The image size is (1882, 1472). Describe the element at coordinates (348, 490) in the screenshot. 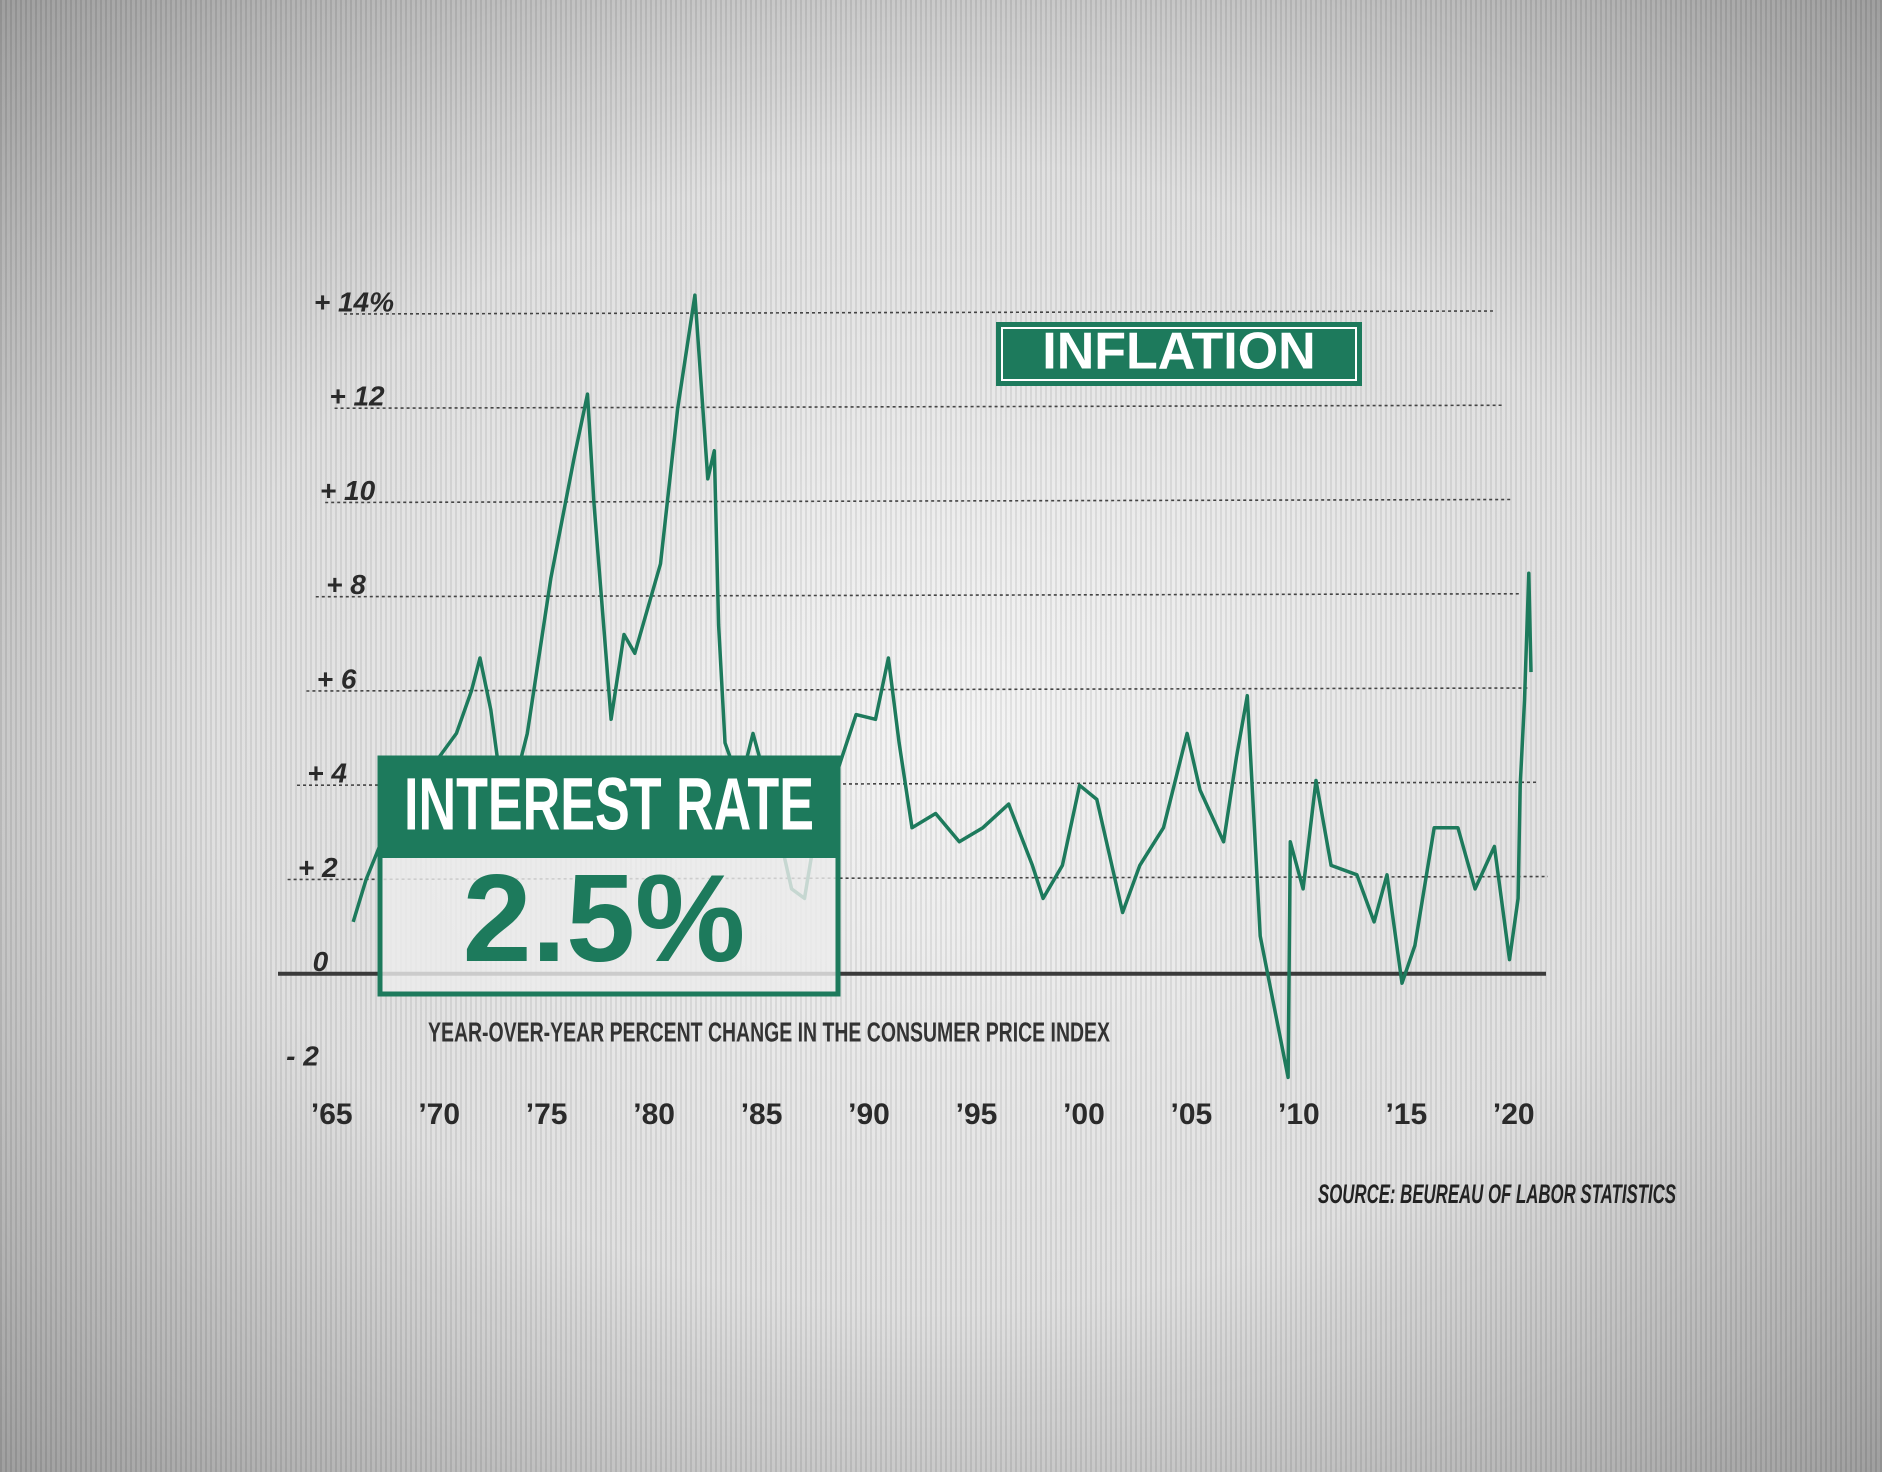

I see `y-tick-label: + 10` at that location.